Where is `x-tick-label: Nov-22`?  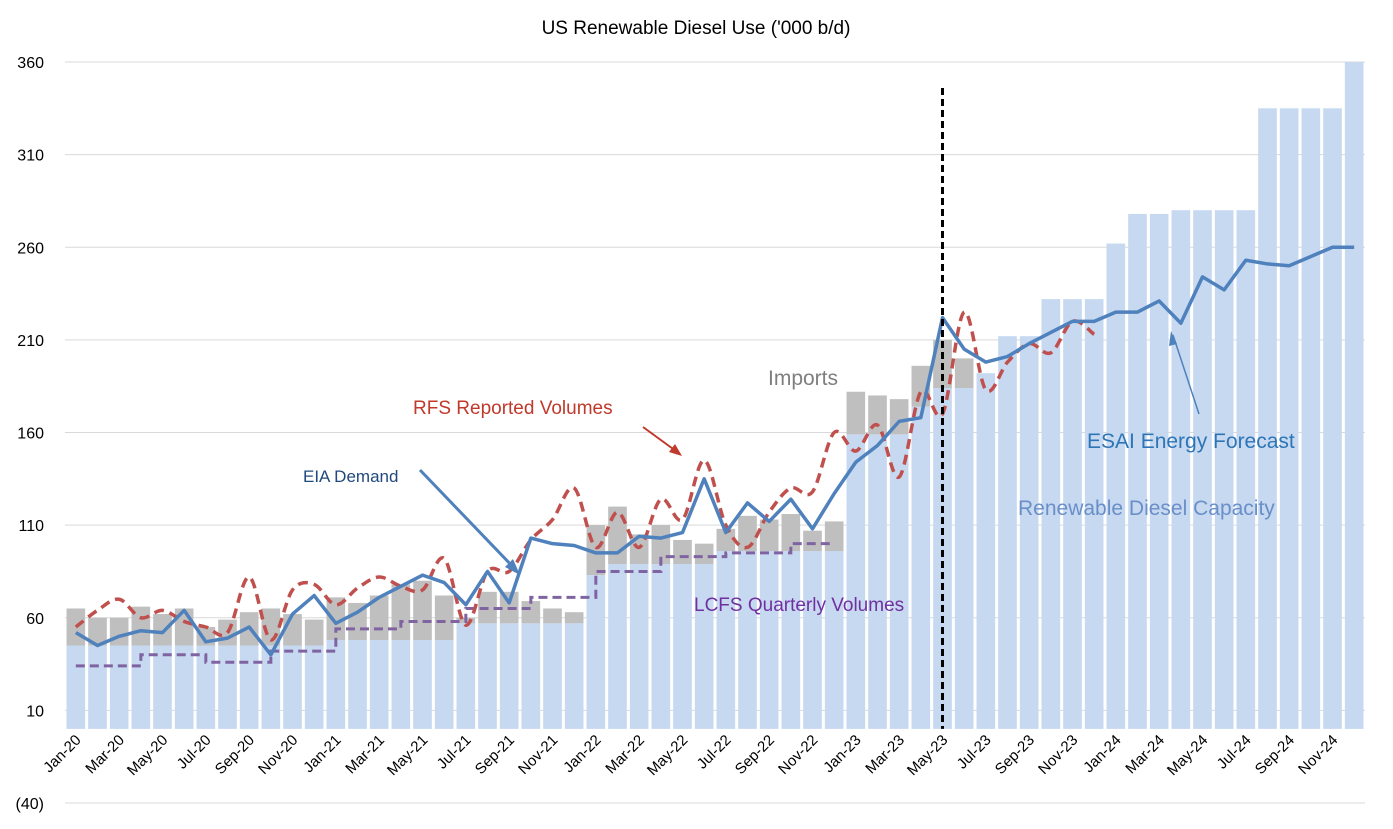 x-tick-label: Nov-22 is located at coordinates (798, 755).